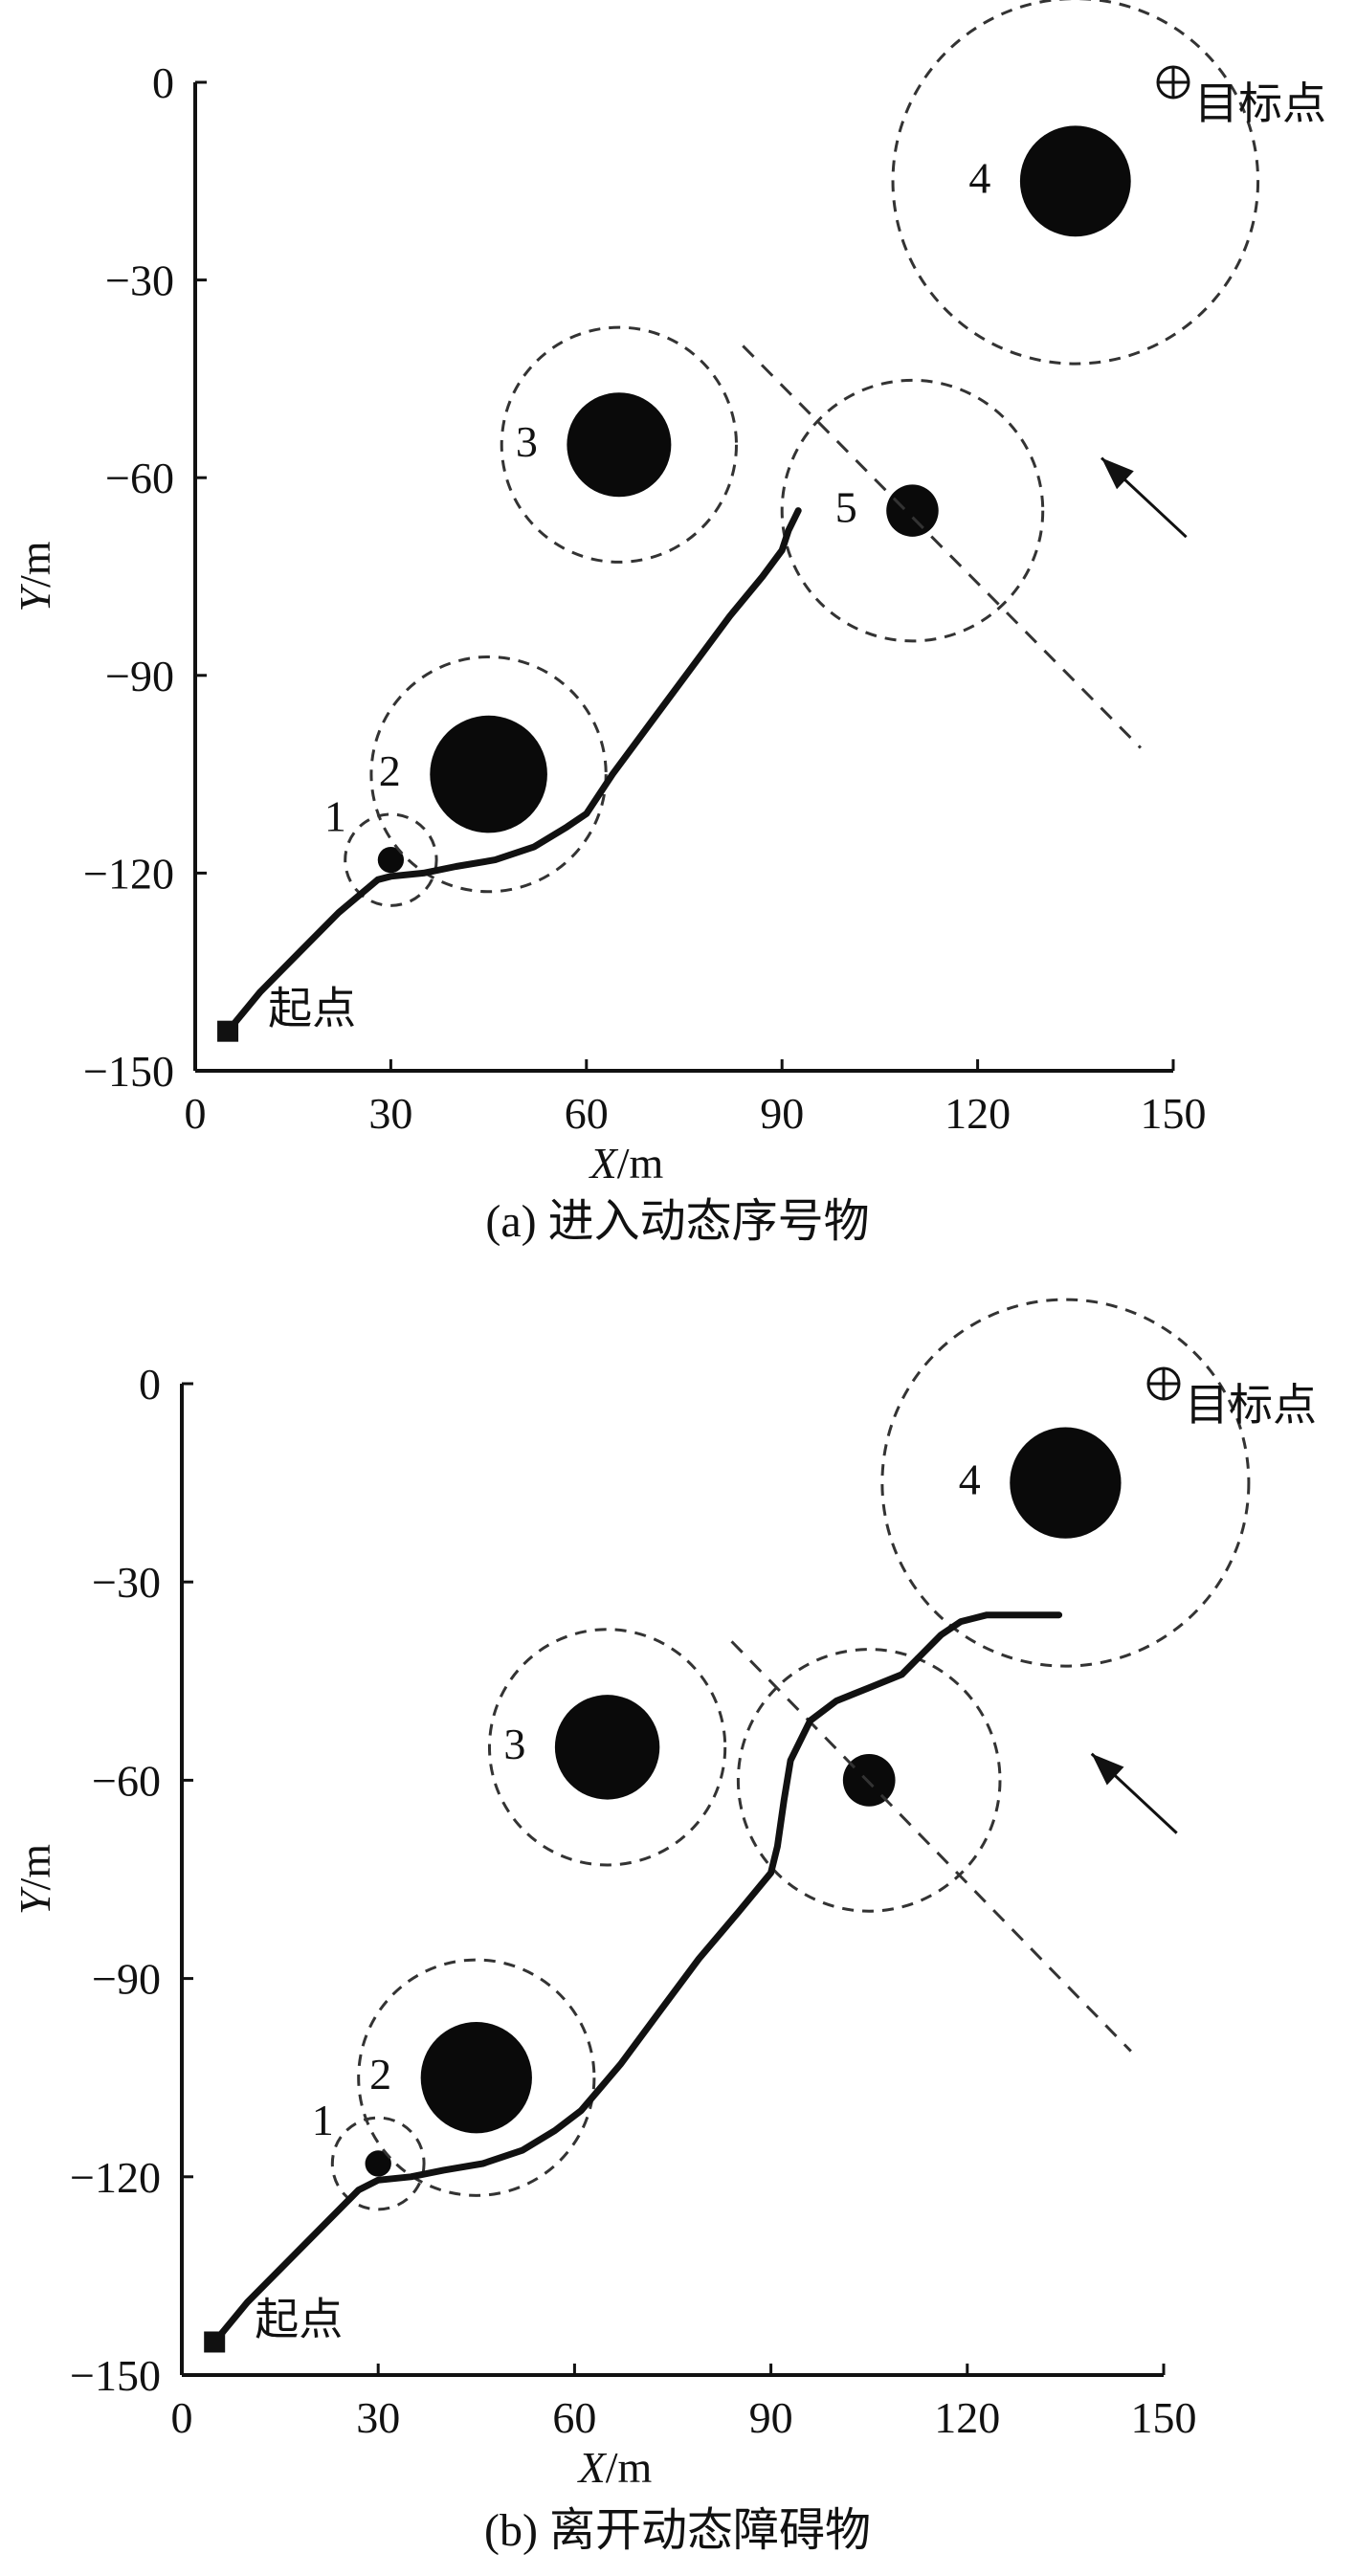  Describe the element at coordinates (677, 1221) in the screenshot. I see `panel-caption: (a) 进入动态序号物` at that location.